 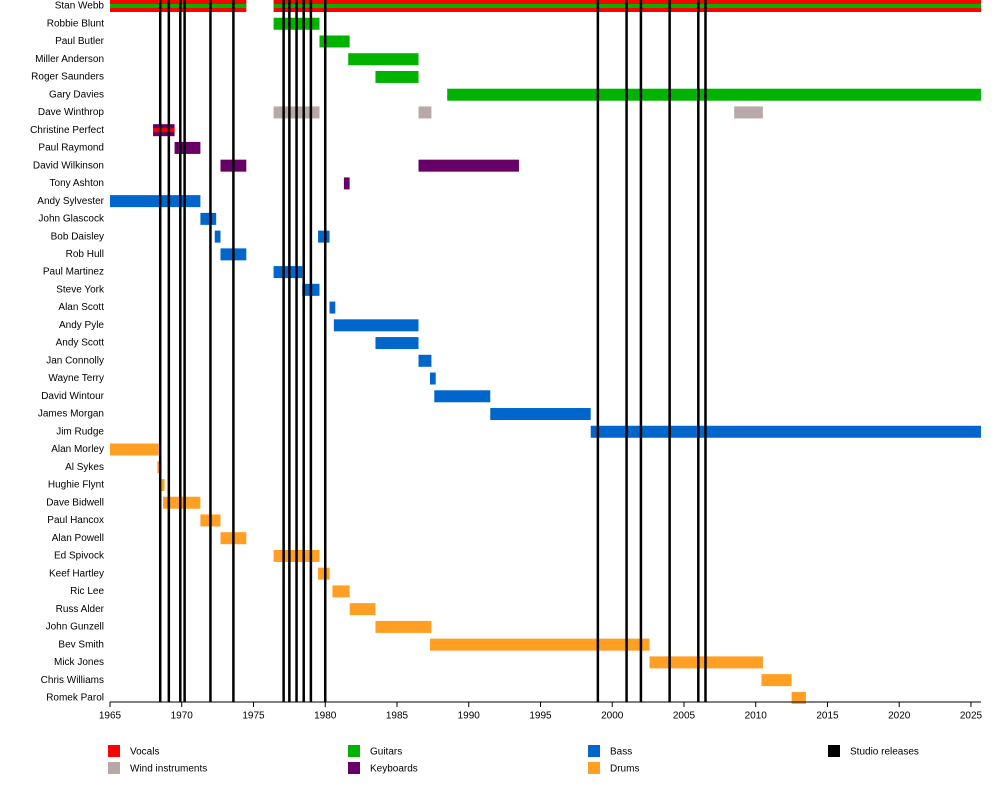 What do you see at coordinates (77, 449) in the screenshot?
I see `member-label: Alan Morley` at bounding box center [77, 449].